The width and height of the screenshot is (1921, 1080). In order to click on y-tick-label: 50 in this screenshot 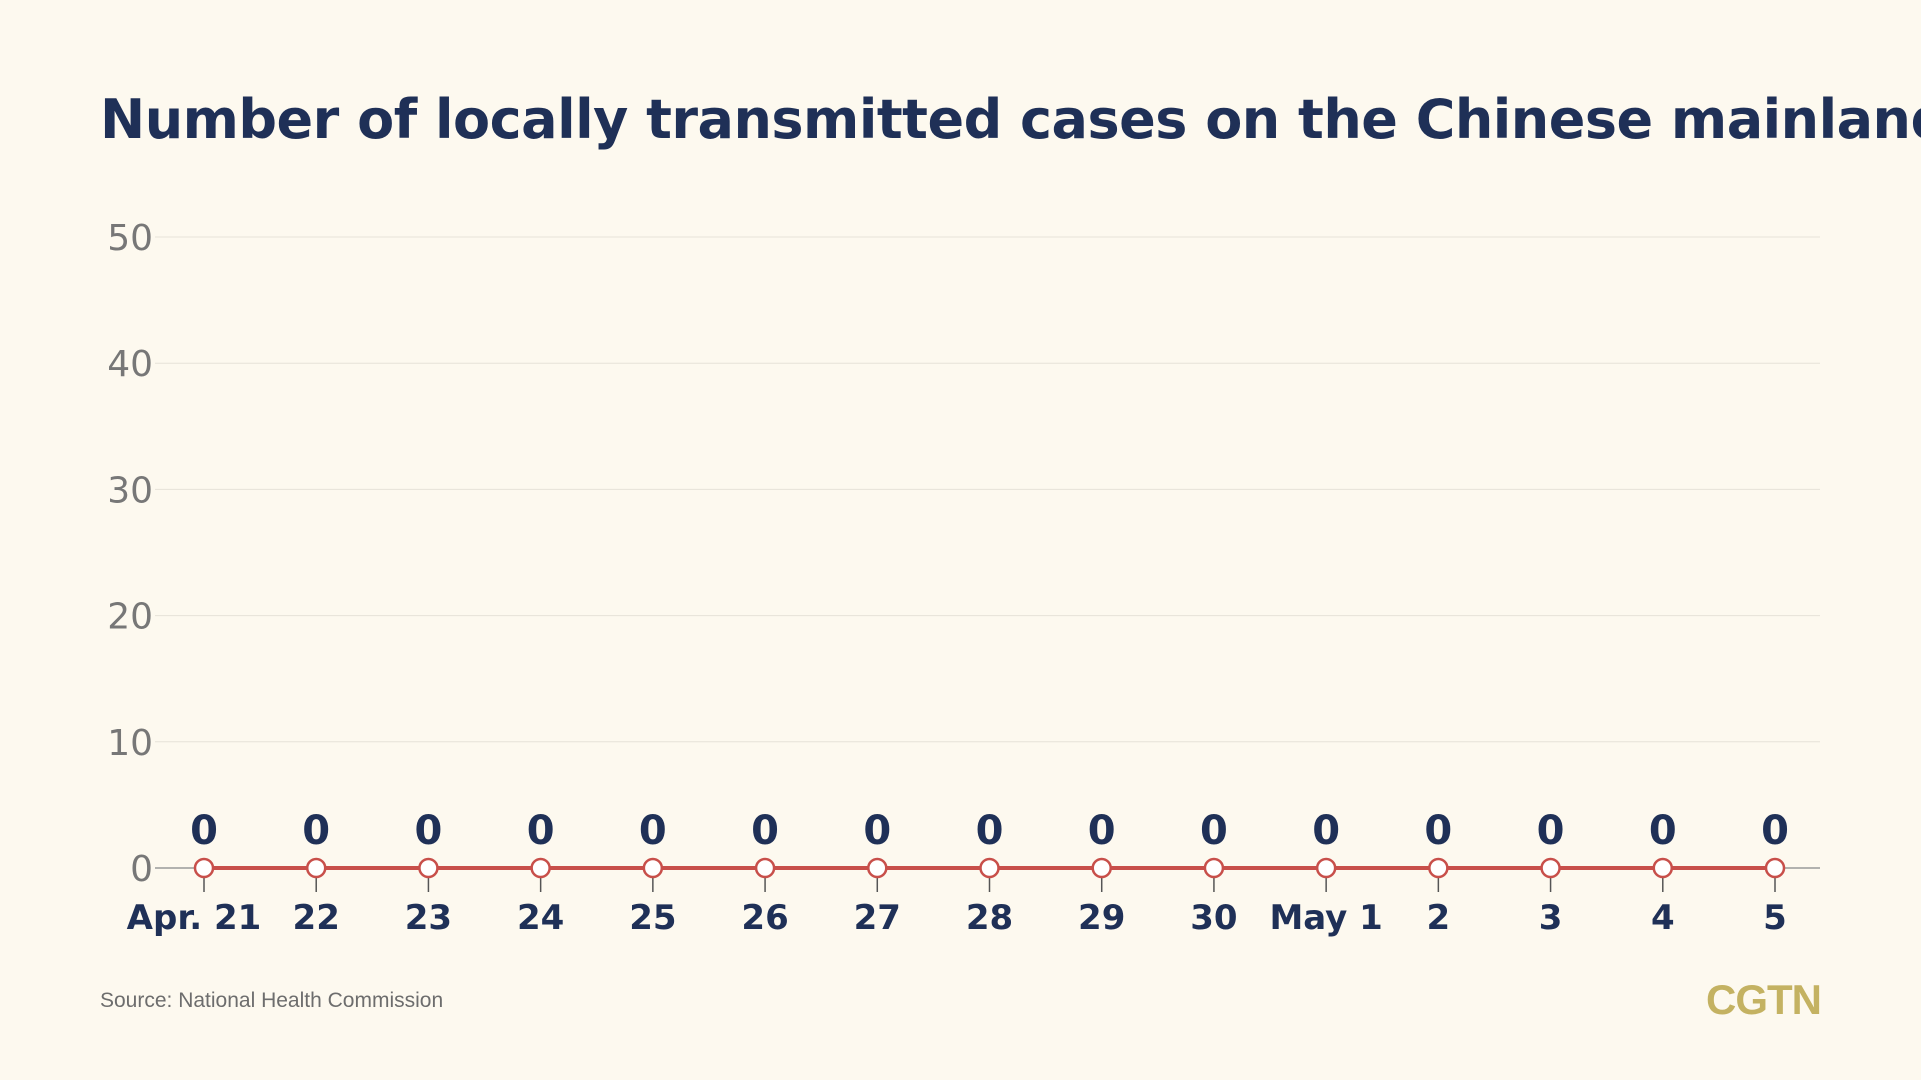, I will do `click(130, 238)`.